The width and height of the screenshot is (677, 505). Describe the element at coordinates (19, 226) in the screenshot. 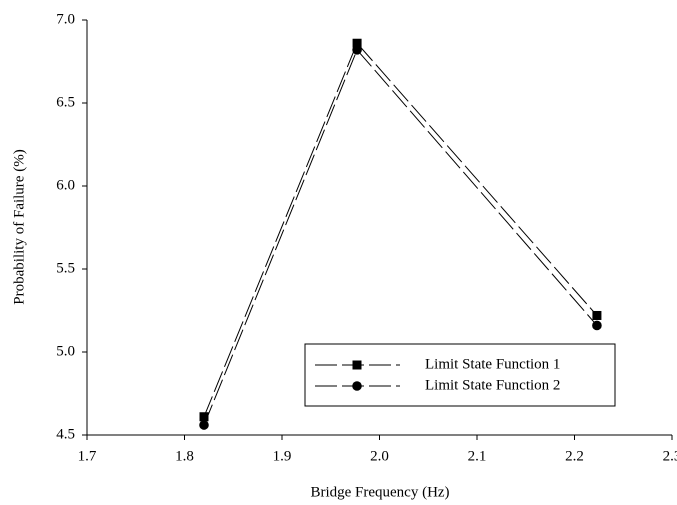

I see `y-axis-label: Probability of Failure (%)` at that location.